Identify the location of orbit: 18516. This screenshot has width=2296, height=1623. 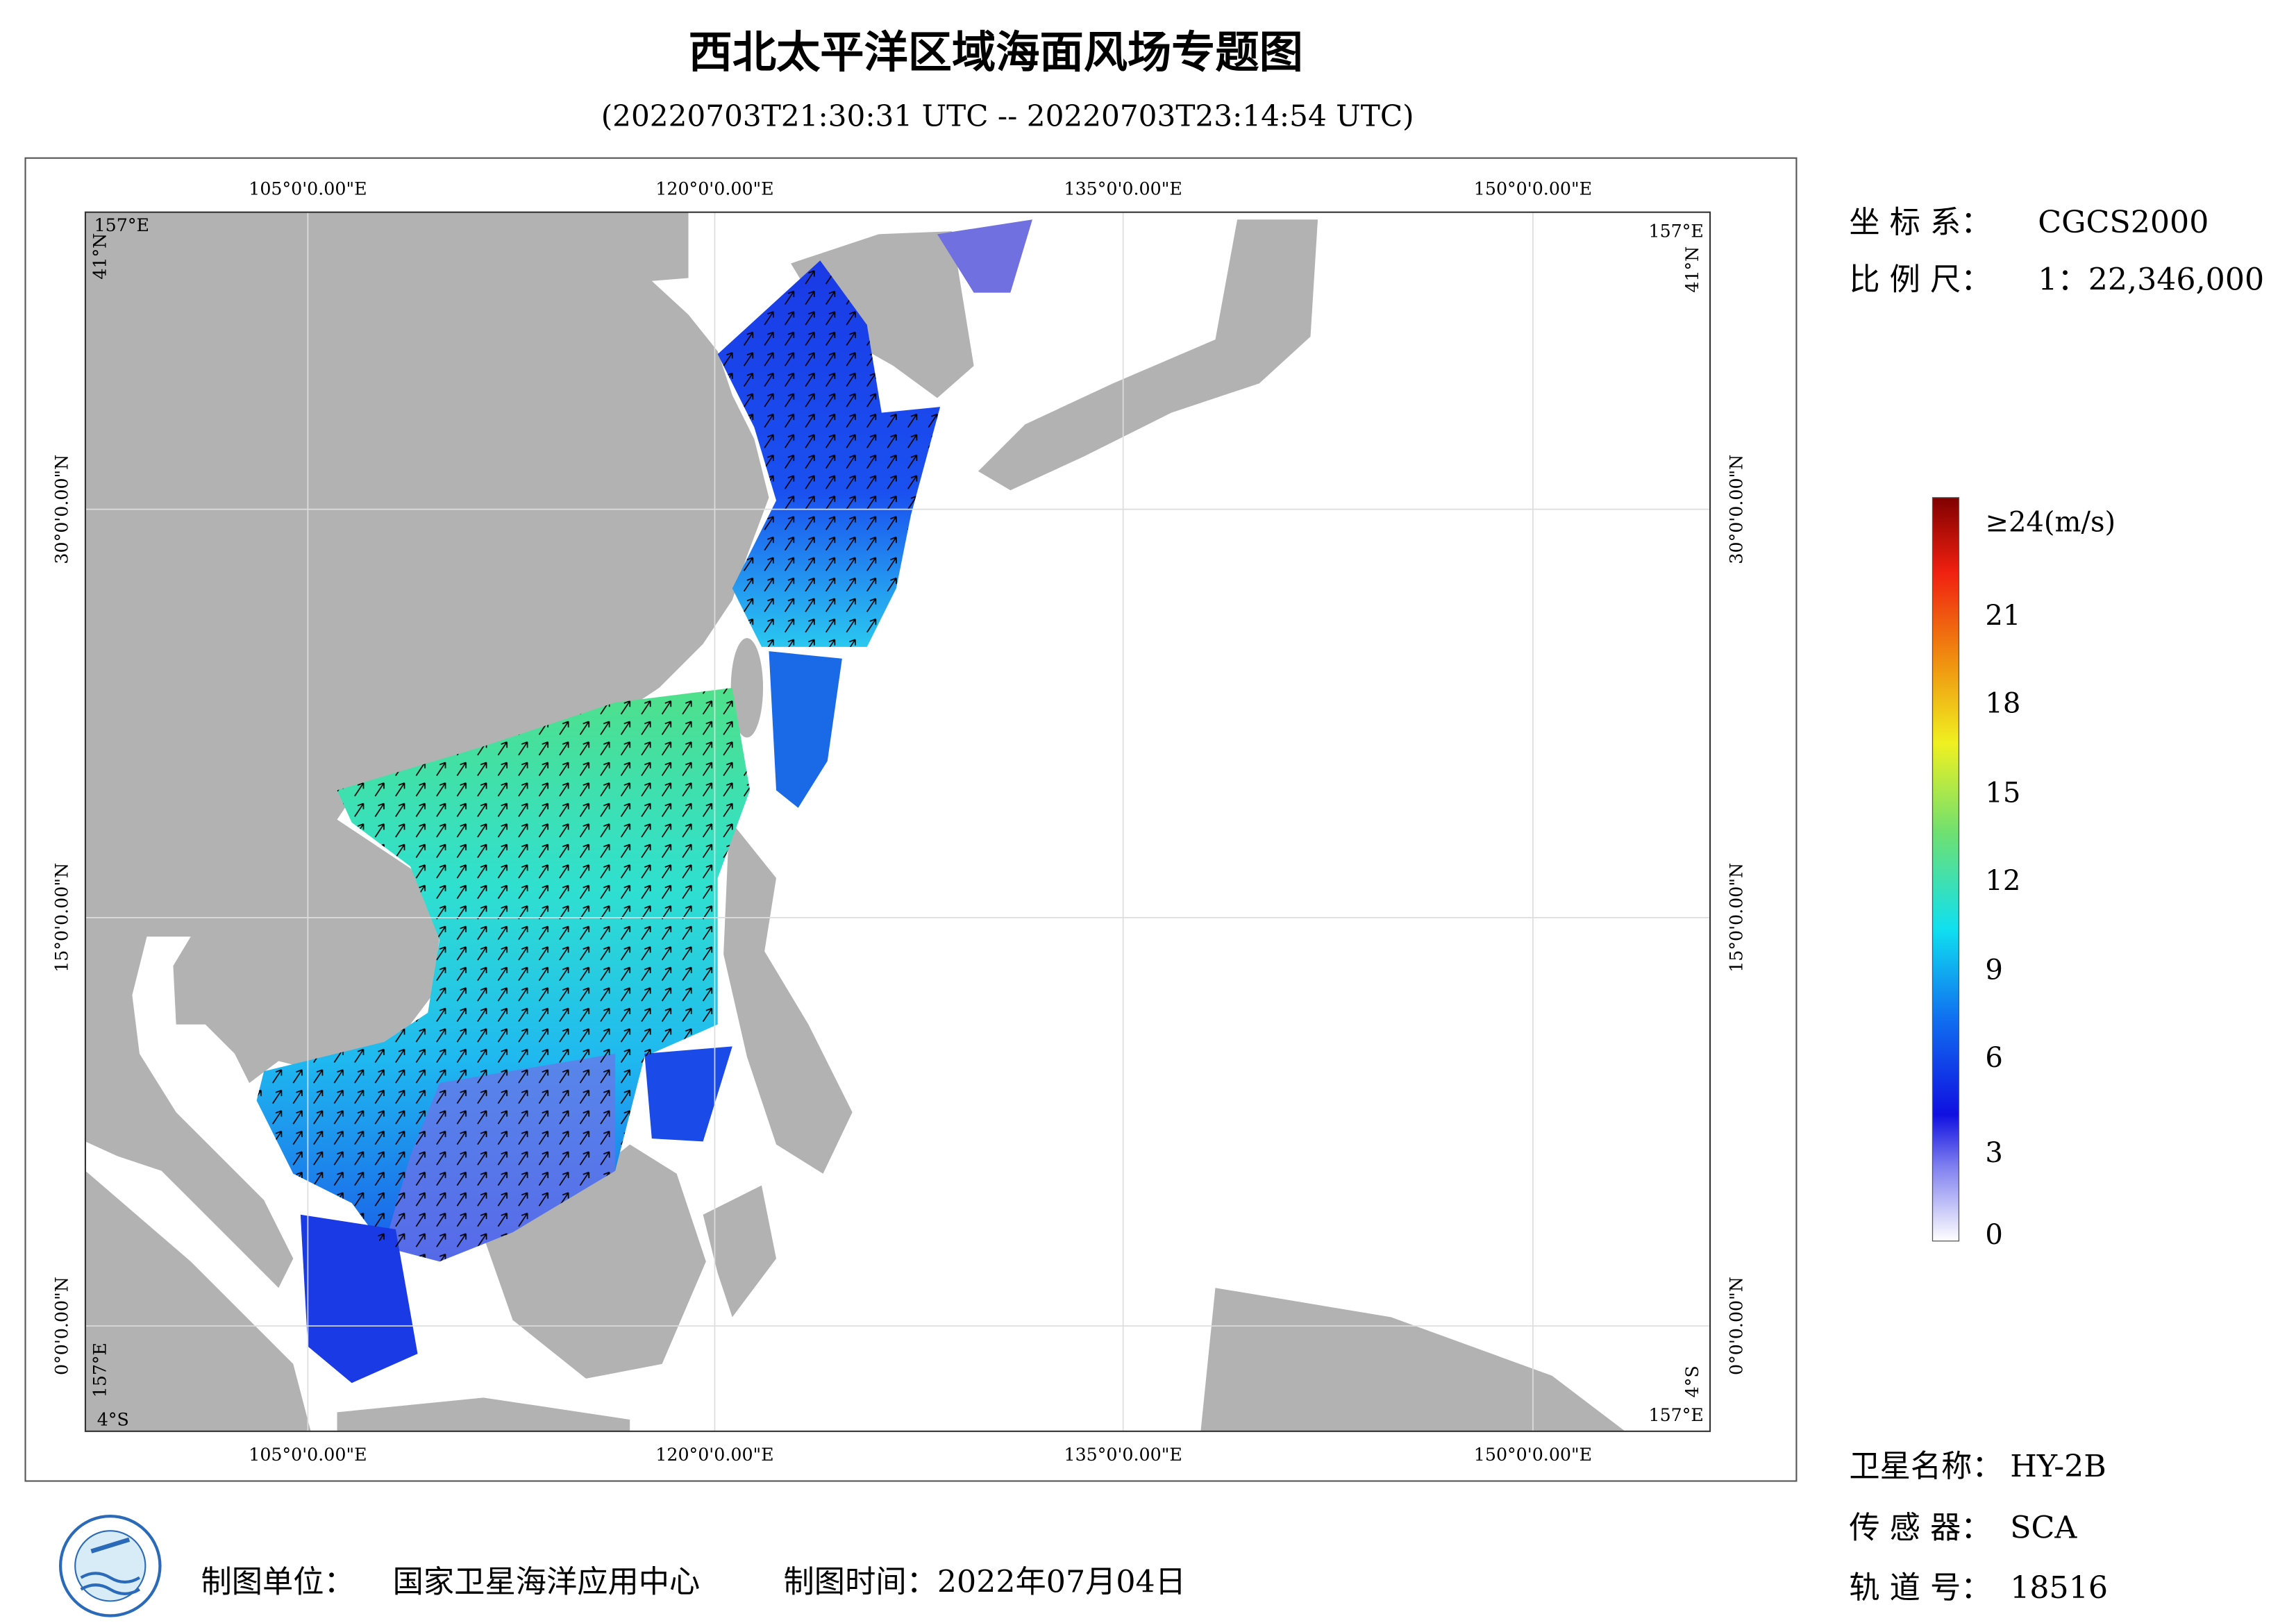
(2059, 1588).